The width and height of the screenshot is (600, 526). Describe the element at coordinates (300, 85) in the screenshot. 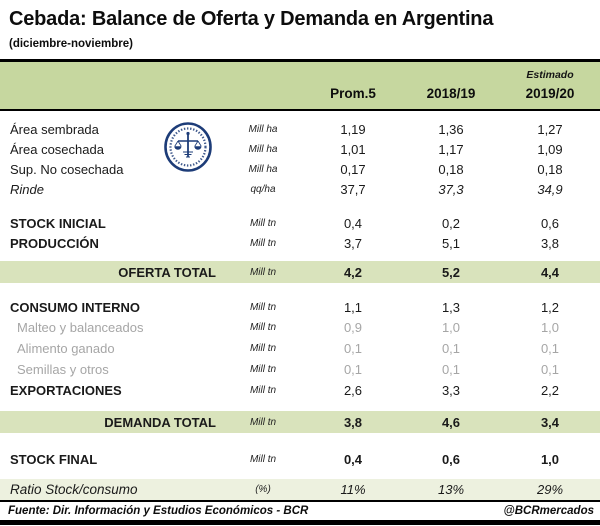

I see `table-header-band: Estimado Prom.5 2018/19 2019/20` at that location.